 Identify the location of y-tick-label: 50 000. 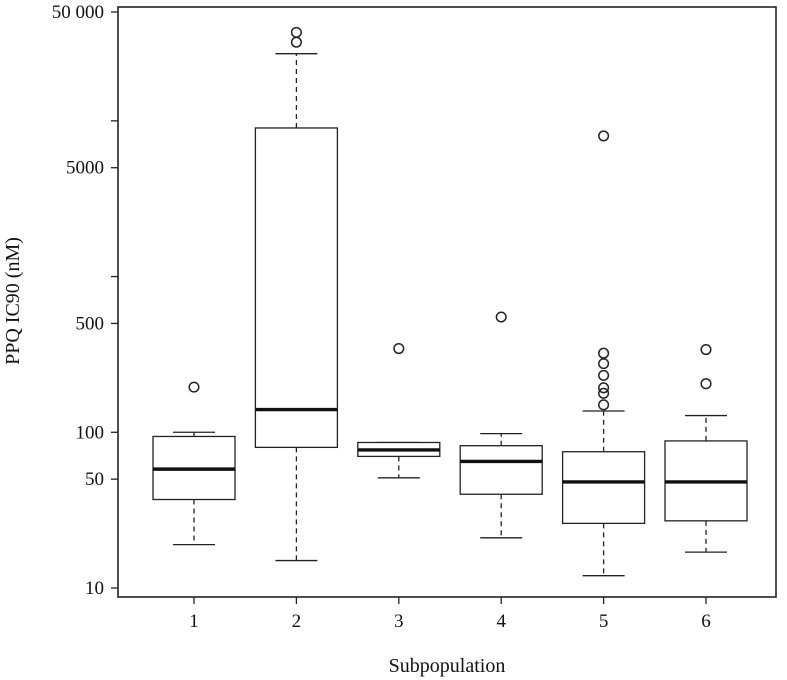
(78, 12).